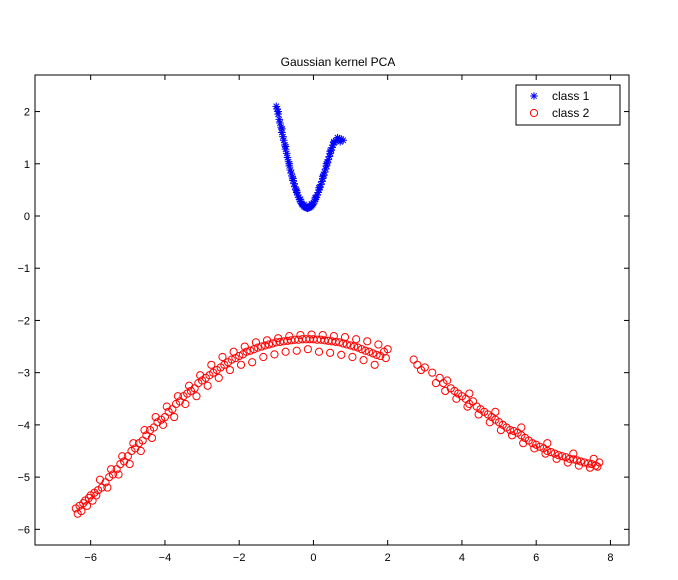  What do you see at coordinates (534, 96) in the screenshot?
I see `legend-marker` at bounding box center [534, 96].